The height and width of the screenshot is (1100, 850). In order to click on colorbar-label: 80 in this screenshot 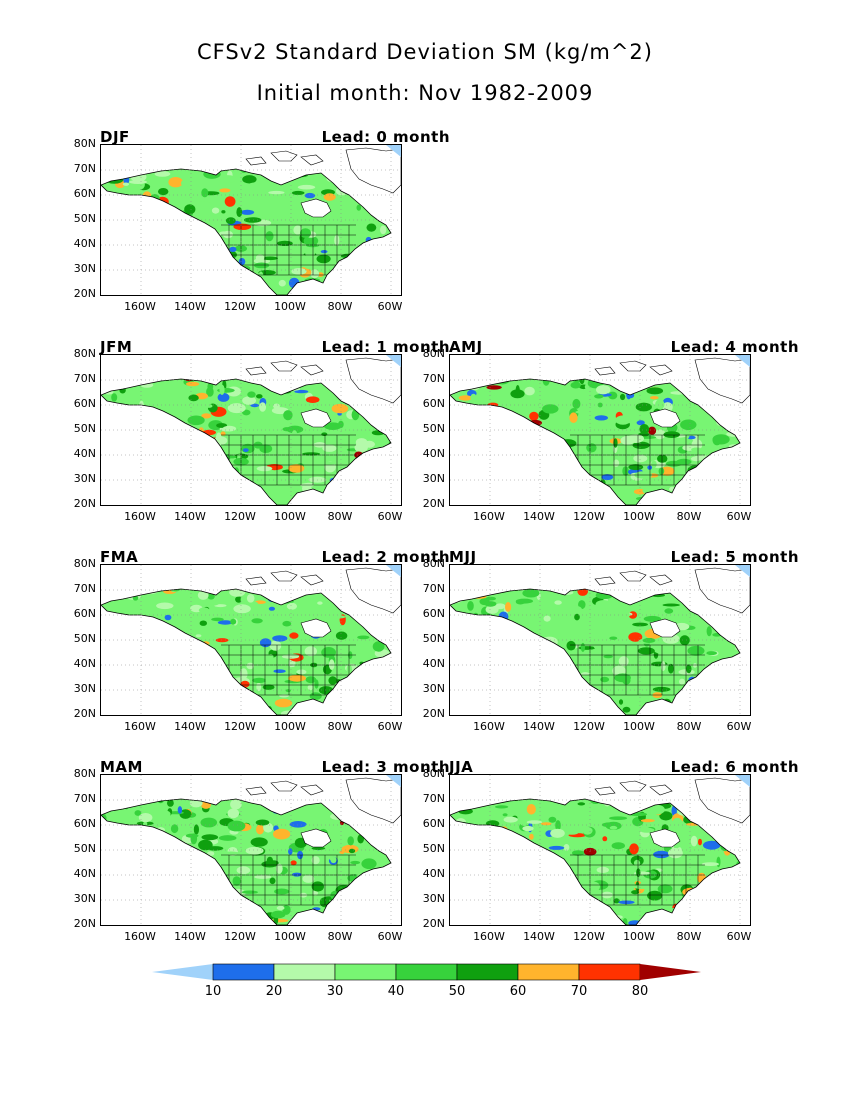, I will do `click(640, 991)`.